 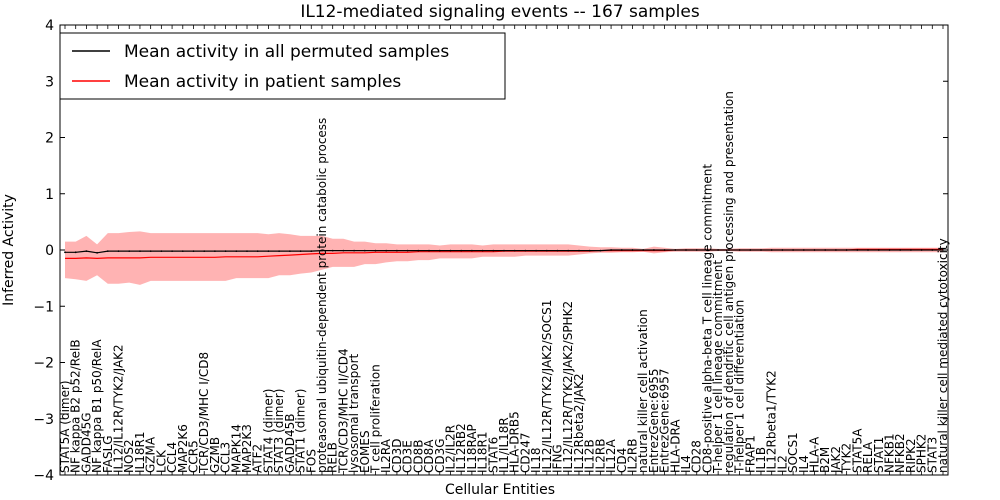 What do you see at coordinates (129, 456) in the screenshot?
I see `x-tick-label: NOS2` at bounding box center [129, 456].